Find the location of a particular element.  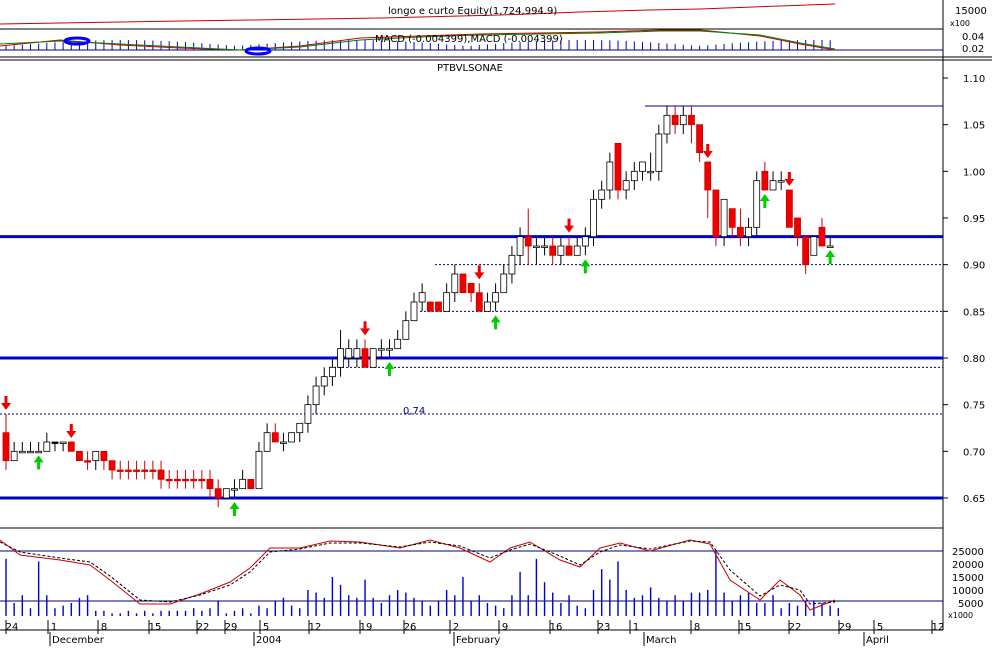

x-tick-label: 26 is located at coordinates (410, 627).